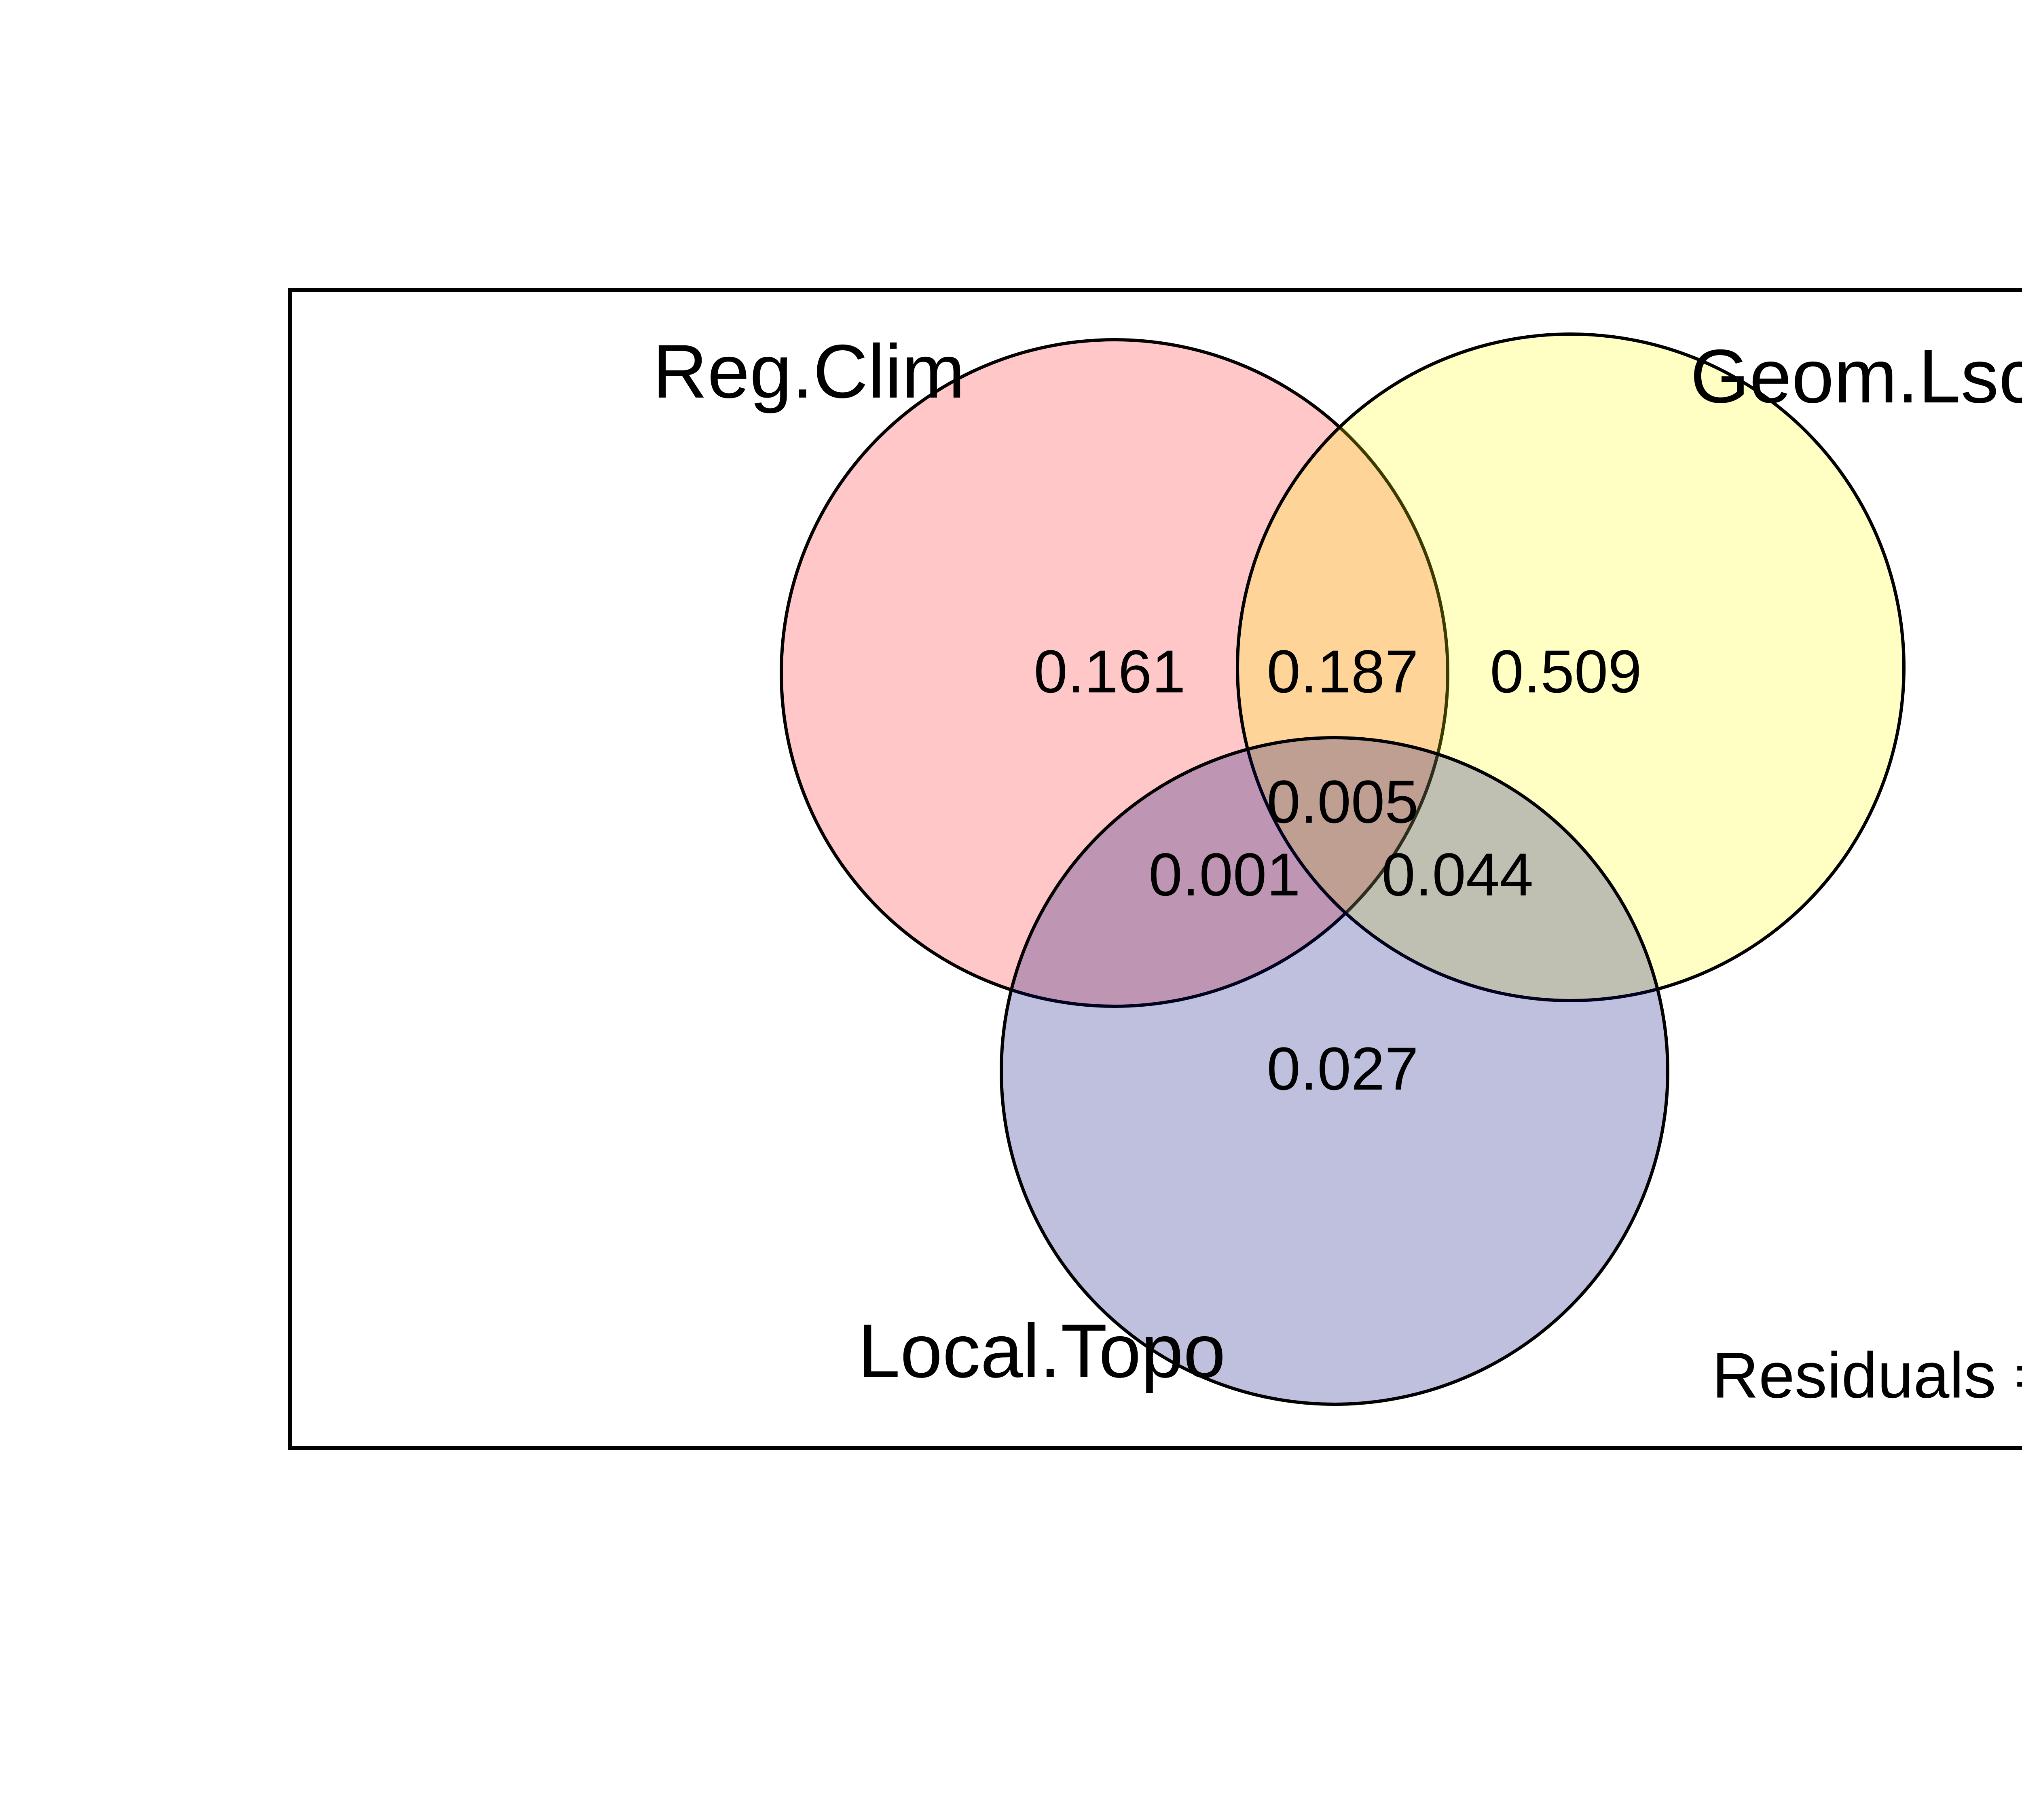  I want to click on circle-reg-clim, so click(1114, 673).